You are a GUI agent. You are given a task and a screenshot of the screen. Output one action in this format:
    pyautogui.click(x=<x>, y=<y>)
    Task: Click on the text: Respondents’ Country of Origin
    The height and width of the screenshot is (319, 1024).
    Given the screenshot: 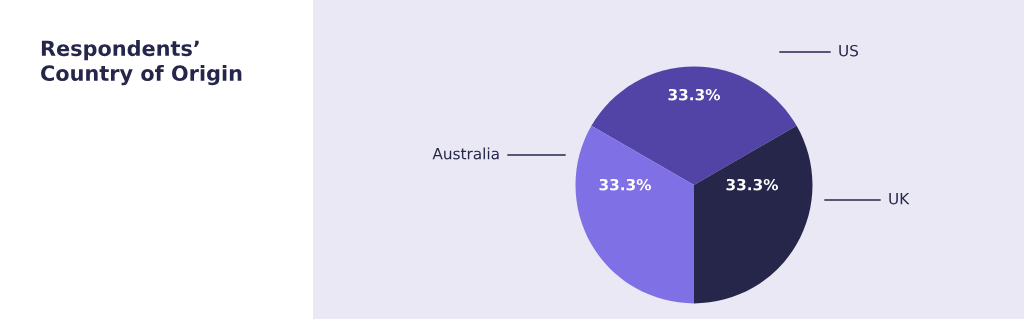 What is the action you would take?
    pyautogui.click(x=141, y=63)
    